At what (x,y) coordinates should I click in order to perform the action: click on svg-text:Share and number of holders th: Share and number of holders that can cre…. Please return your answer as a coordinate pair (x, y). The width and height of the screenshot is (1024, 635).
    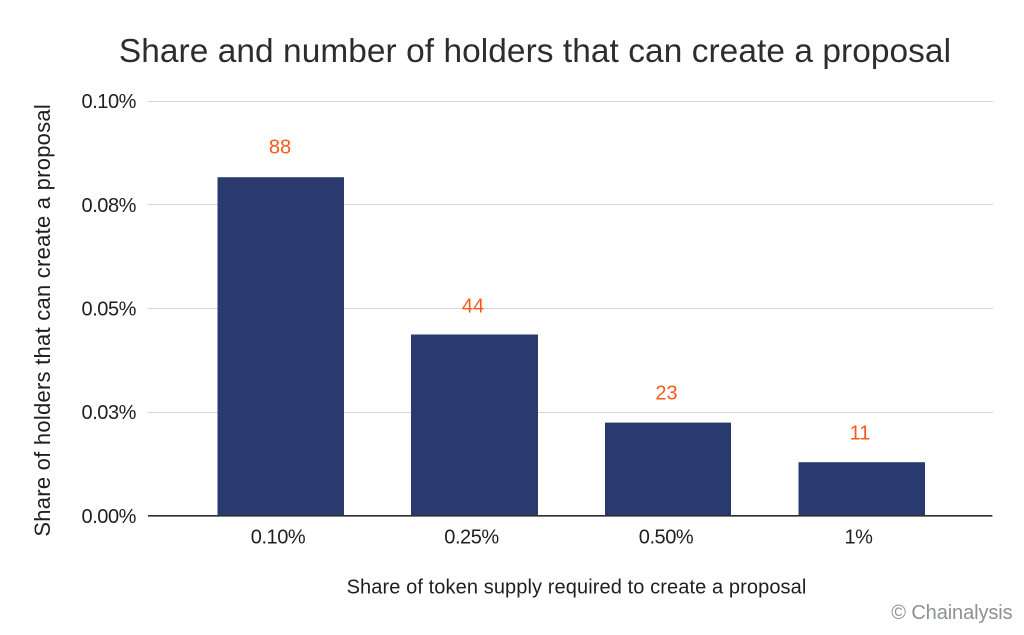
    Looking at the image, I should click on (535, 51).